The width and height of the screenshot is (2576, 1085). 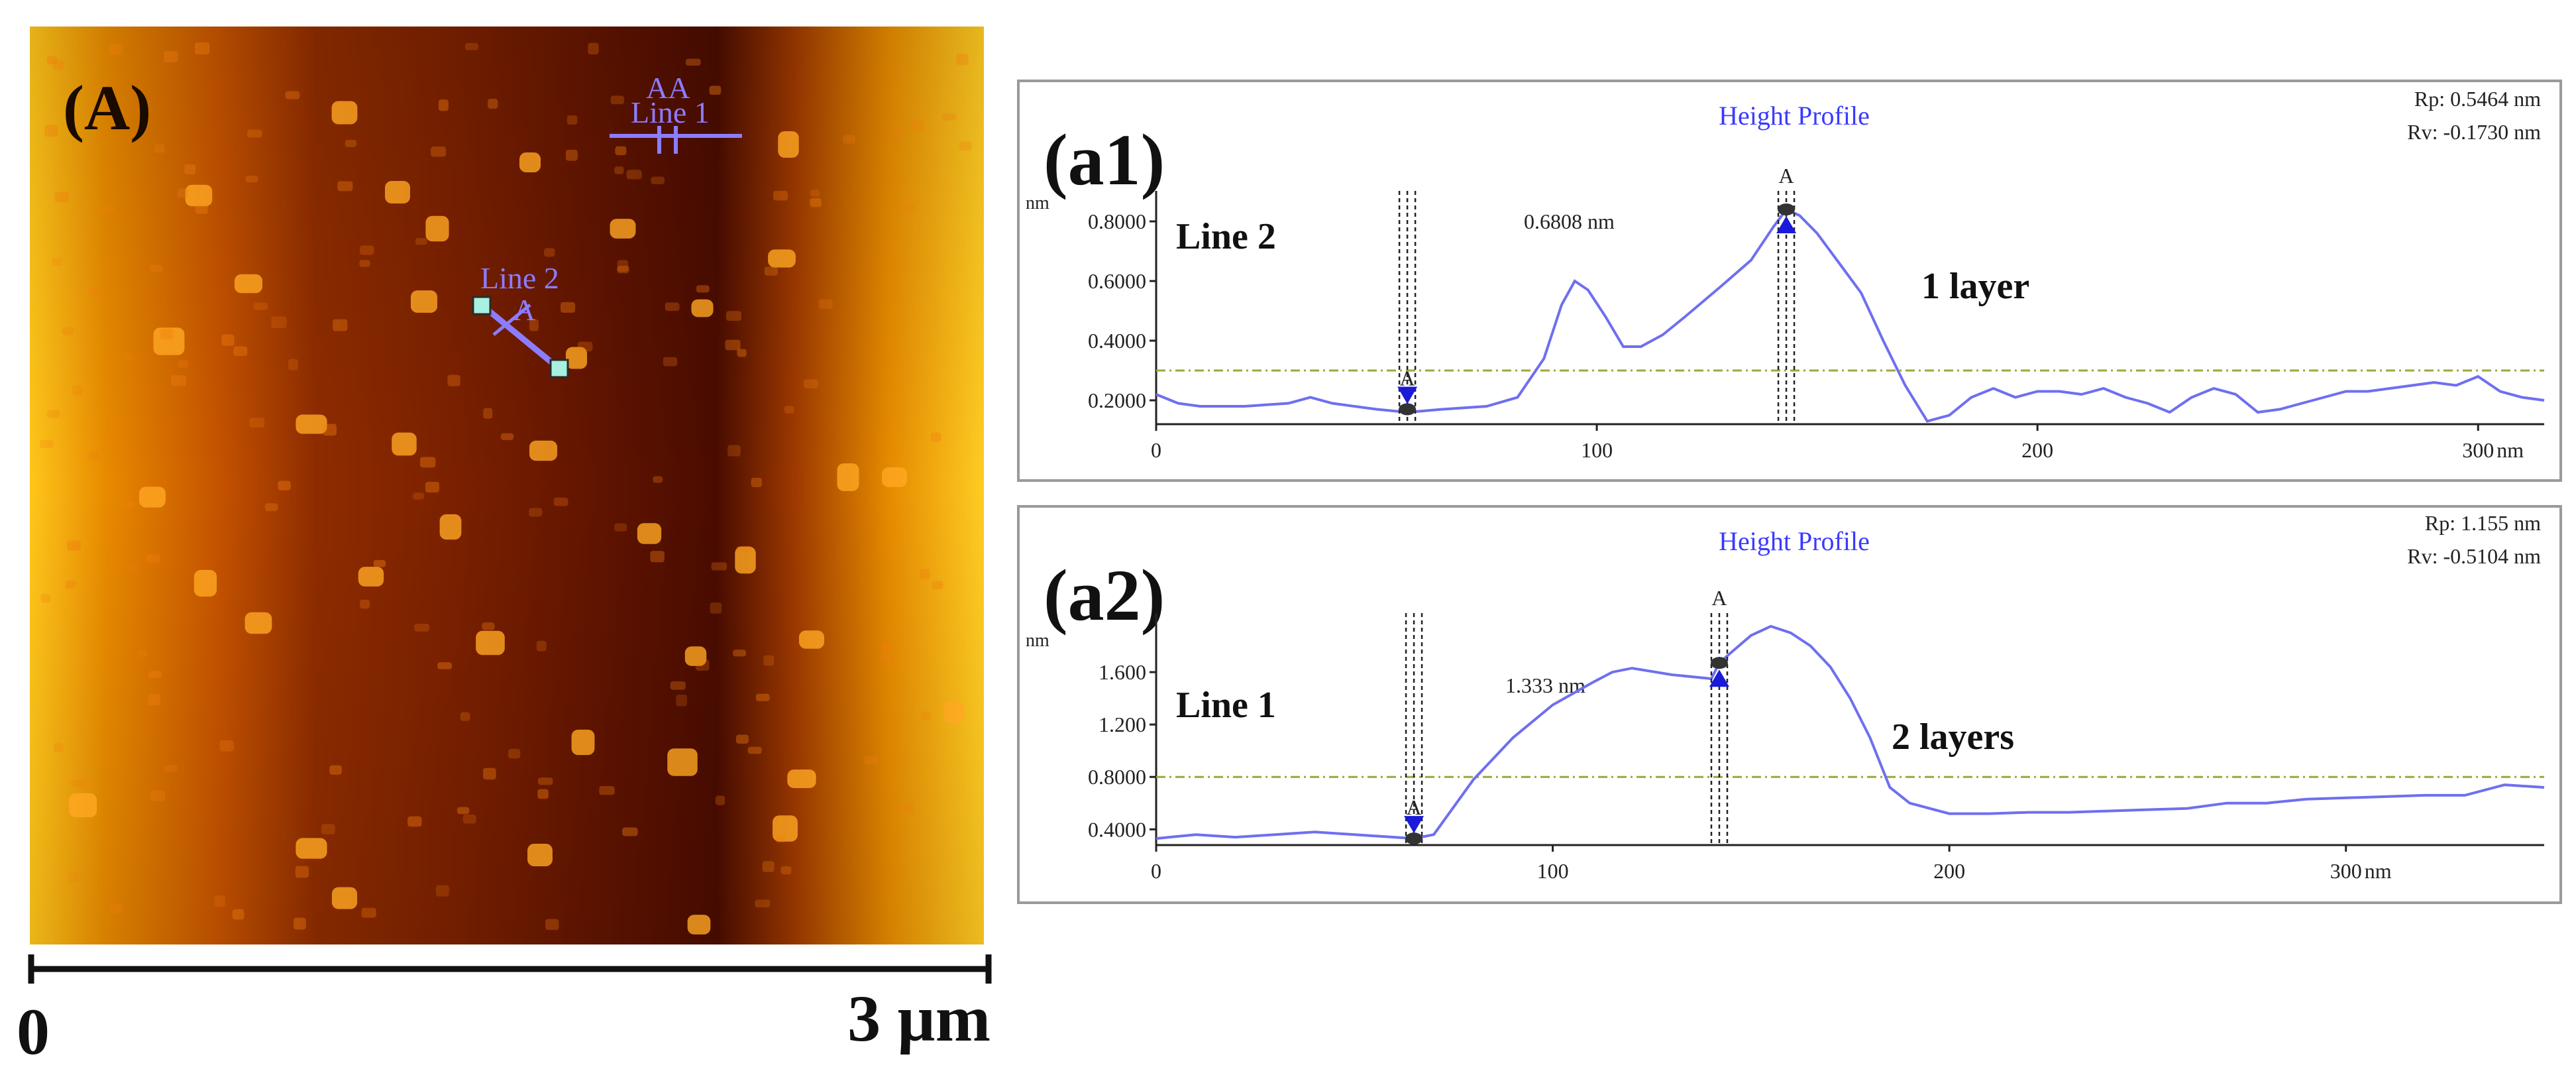 I want to click on profile-y-tick-label: 0.8000, so click(x=1117, y=777).